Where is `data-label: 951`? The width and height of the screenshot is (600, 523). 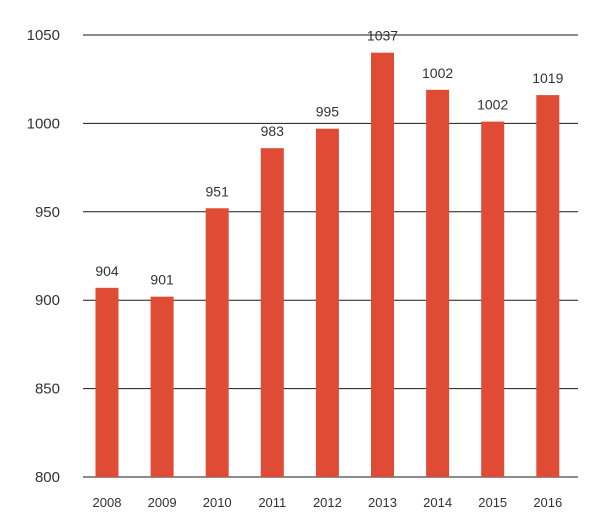
data-label: 951 is located at coordinates (218, 191).